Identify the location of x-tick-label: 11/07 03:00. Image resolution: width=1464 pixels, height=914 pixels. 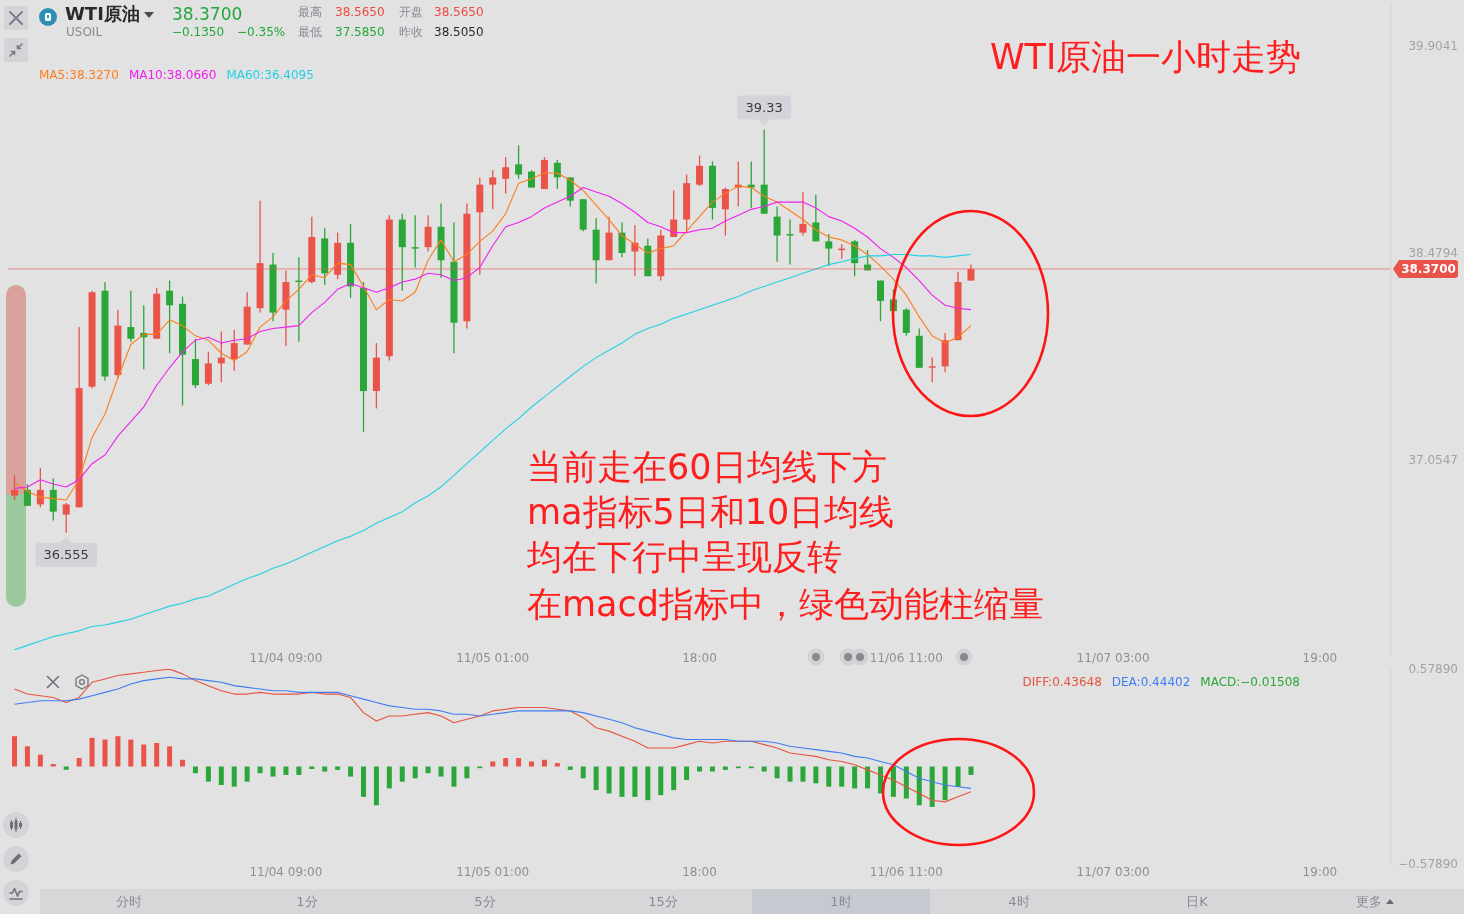
(1113, 872).